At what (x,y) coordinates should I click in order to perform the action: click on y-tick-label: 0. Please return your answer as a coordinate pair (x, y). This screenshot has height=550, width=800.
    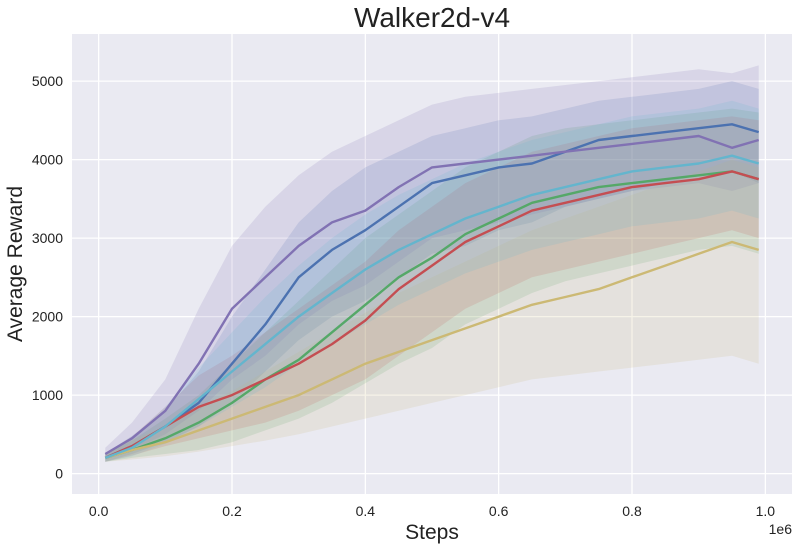
    Looking at the image, I should click on (59, 474).